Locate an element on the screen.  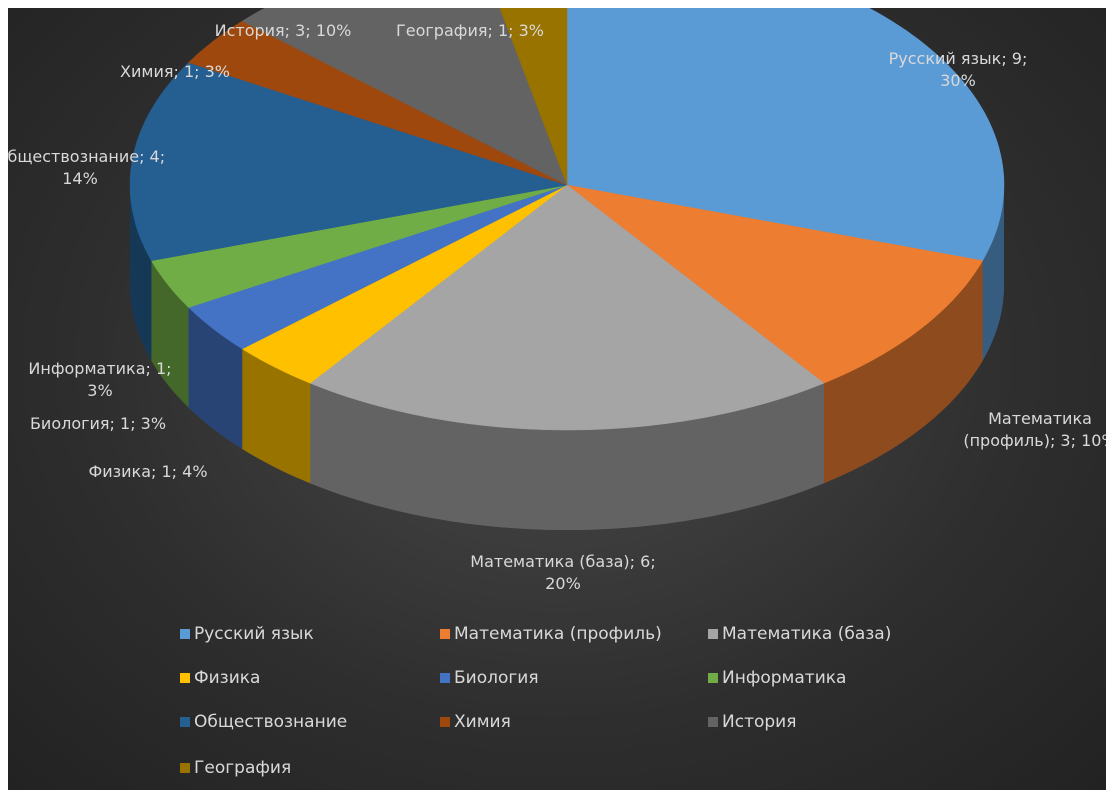
legend-entry: Химия is located at coordinates (475, 722).